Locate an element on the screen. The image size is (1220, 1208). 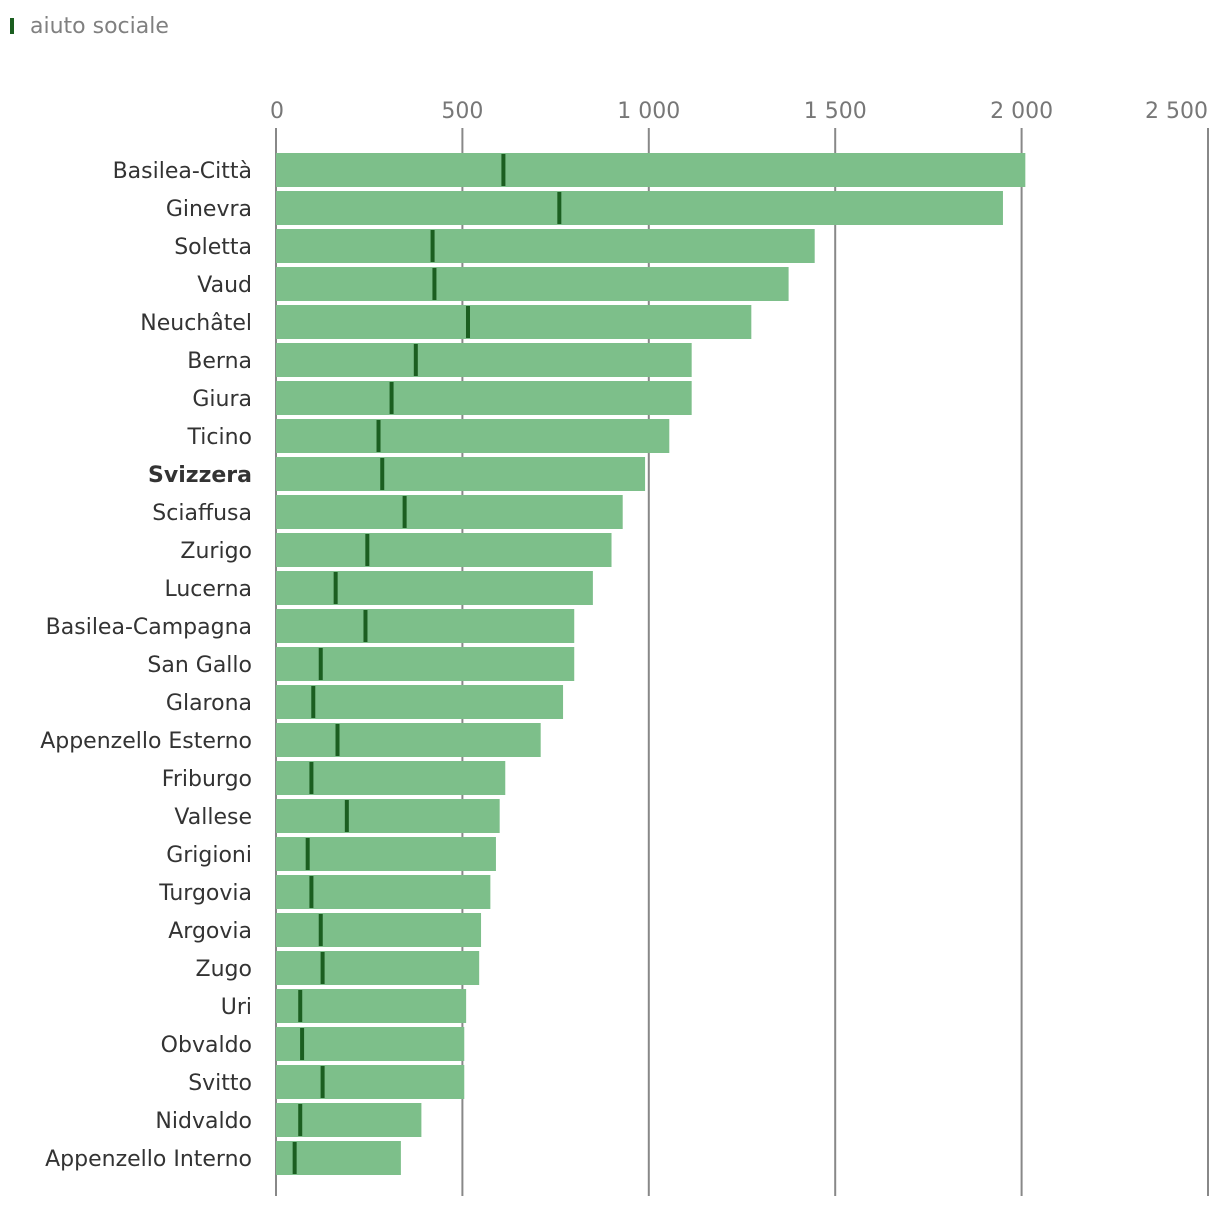
category-label: Zurigo is located at coordinates (216, 551).